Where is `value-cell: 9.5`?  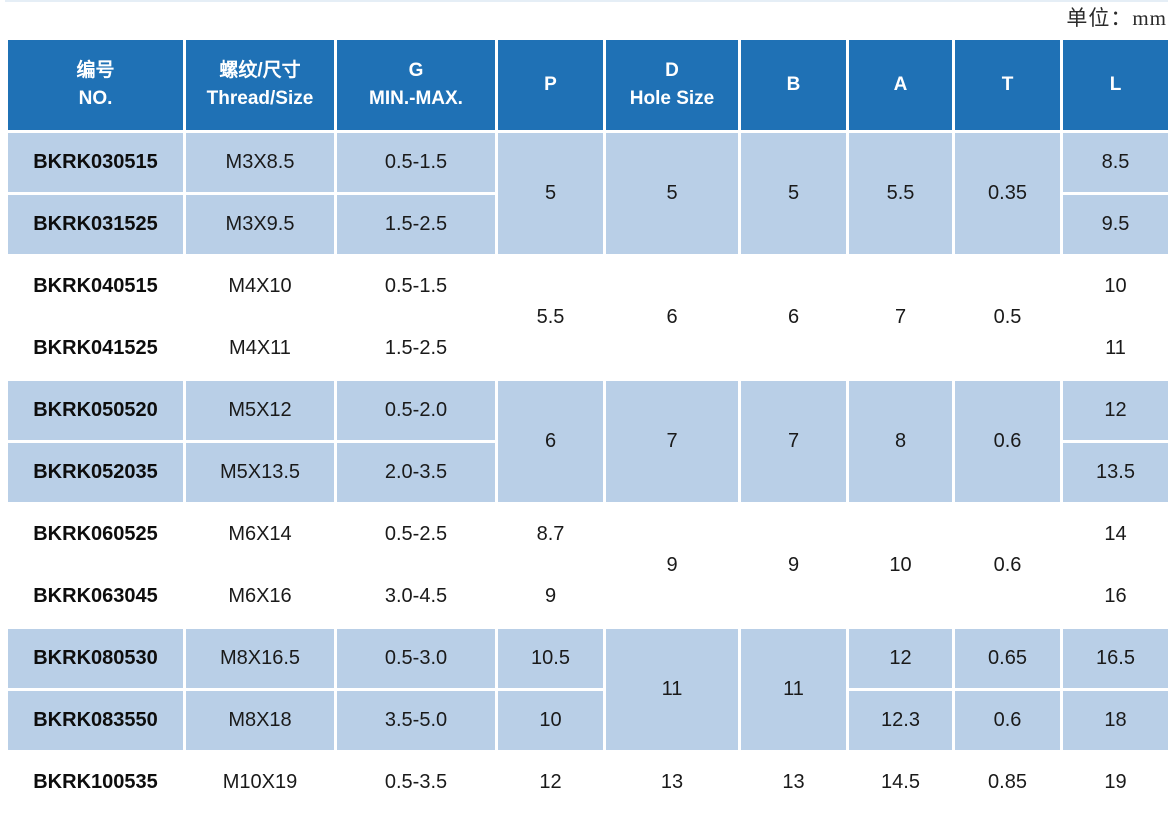
value-cell: 9.5 is located at coordinates (1115, 224).